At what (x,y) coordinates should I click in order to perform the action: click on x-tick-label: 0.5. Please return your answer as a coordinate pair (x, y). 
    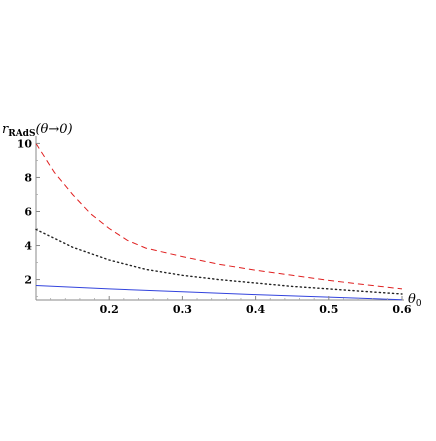
    Looking at the image, I should click on (328, 309).